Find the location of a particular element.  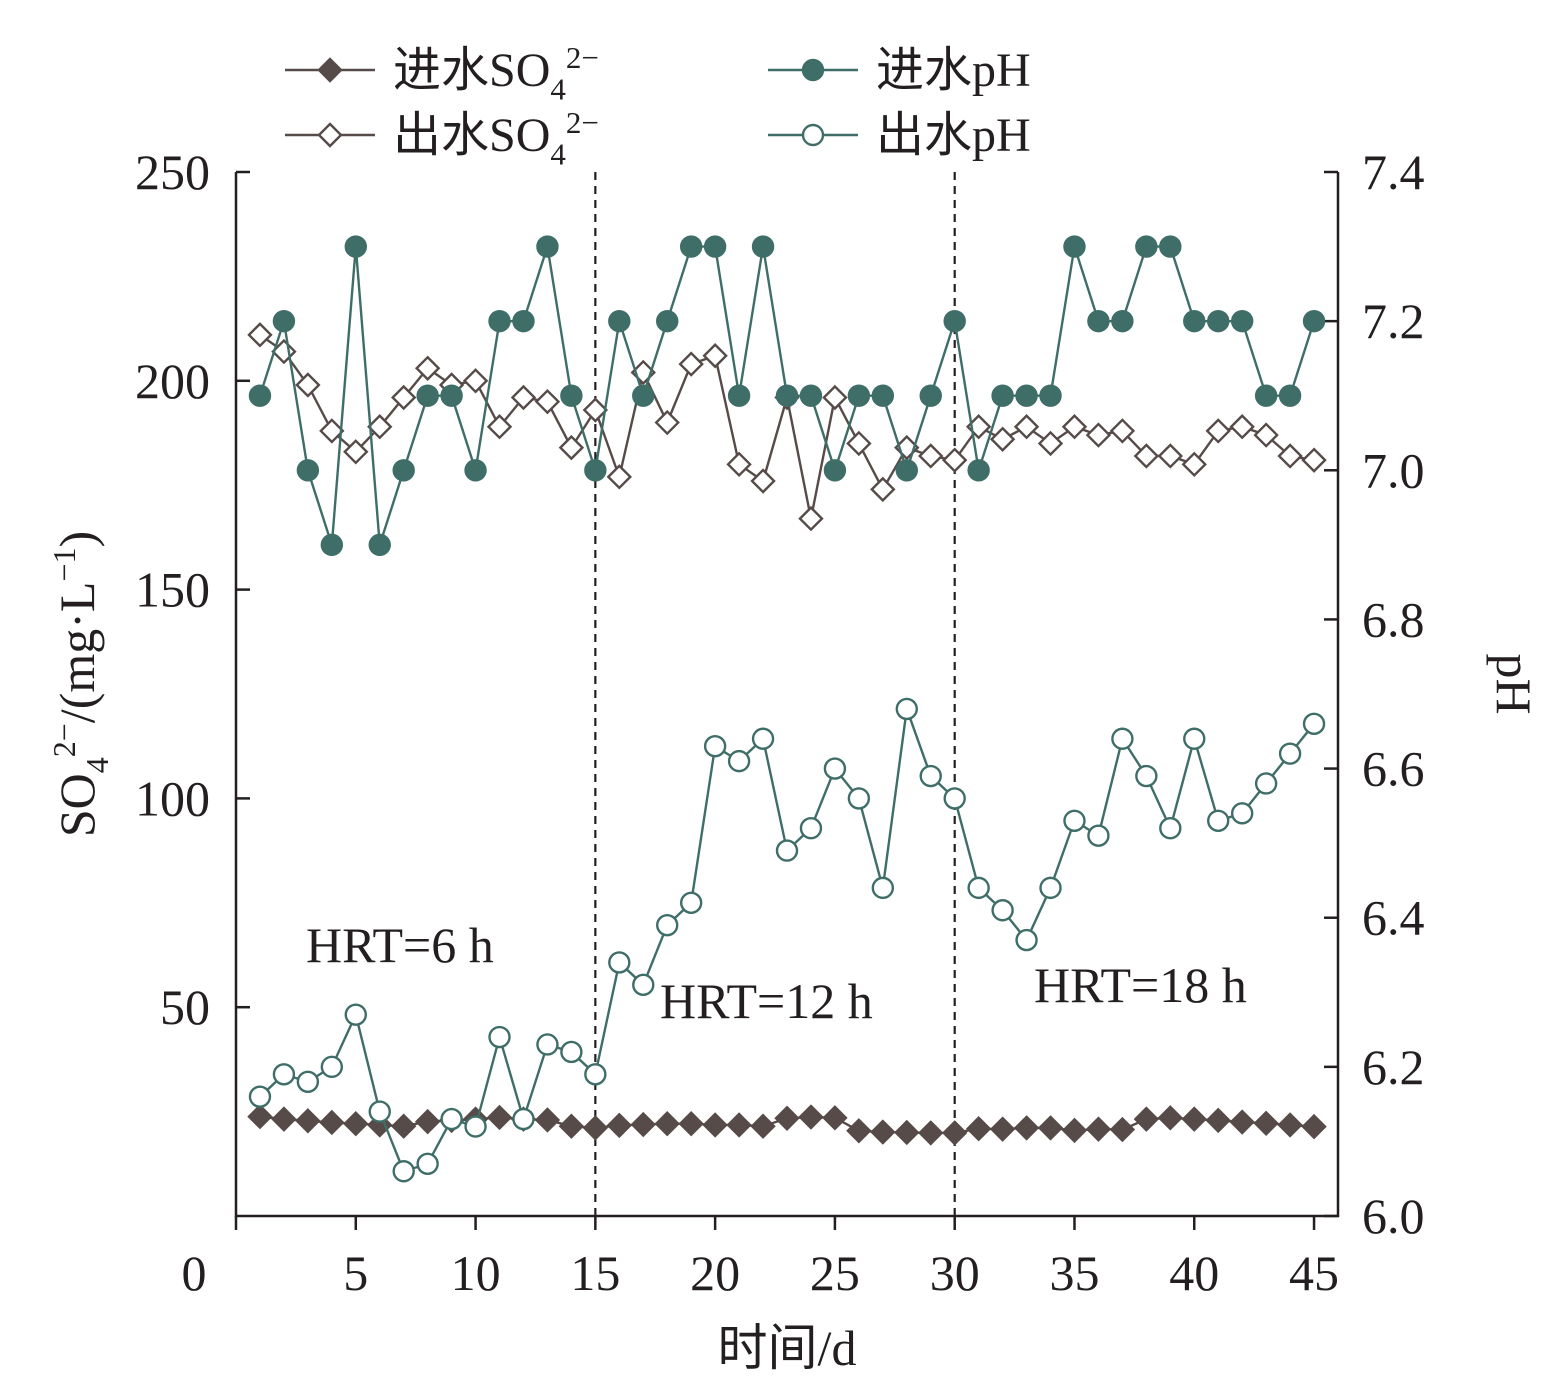

legend-item-influent-so4: 进水SO42− is located at coordinates (442, 73).